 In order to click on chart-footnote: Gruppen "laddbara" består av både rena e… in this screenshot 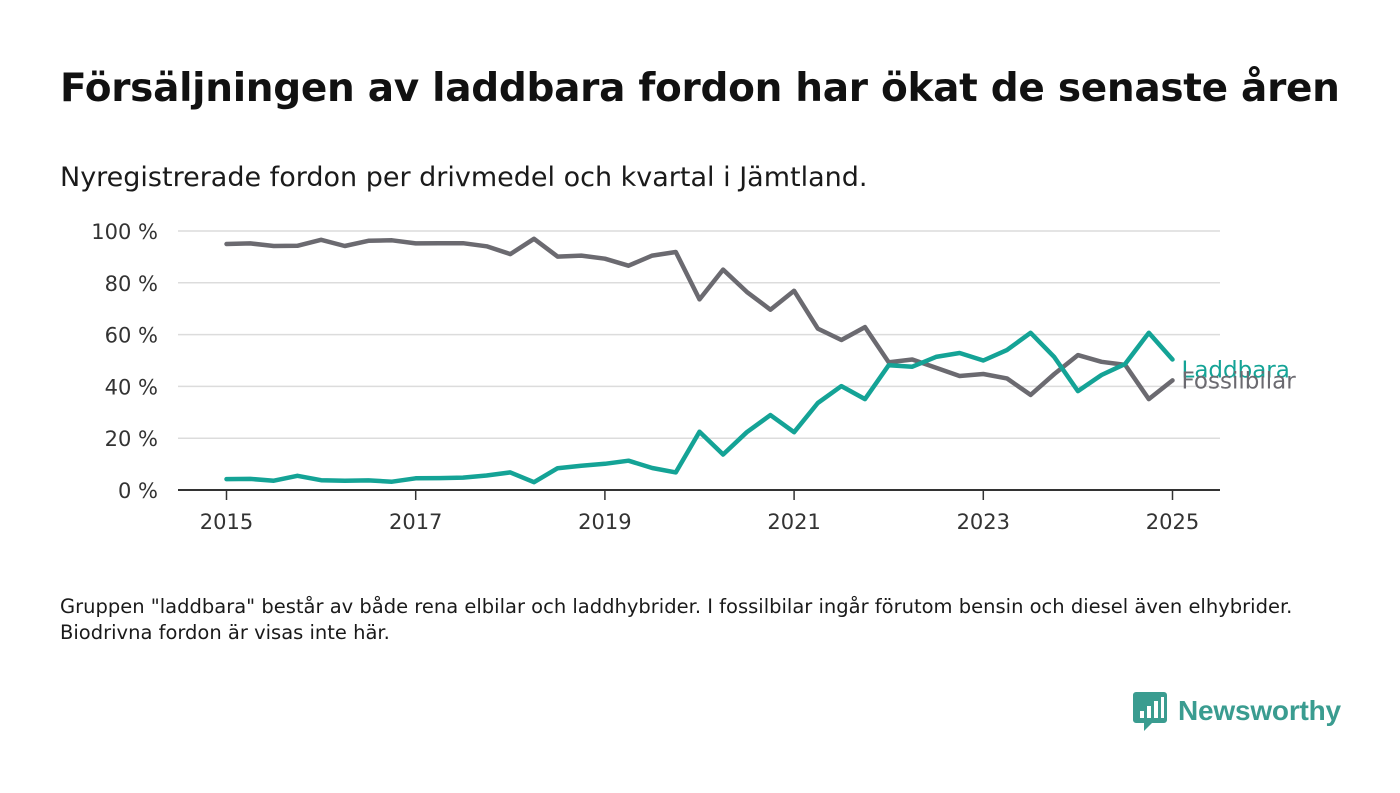, I will do `click(676, 619)`.